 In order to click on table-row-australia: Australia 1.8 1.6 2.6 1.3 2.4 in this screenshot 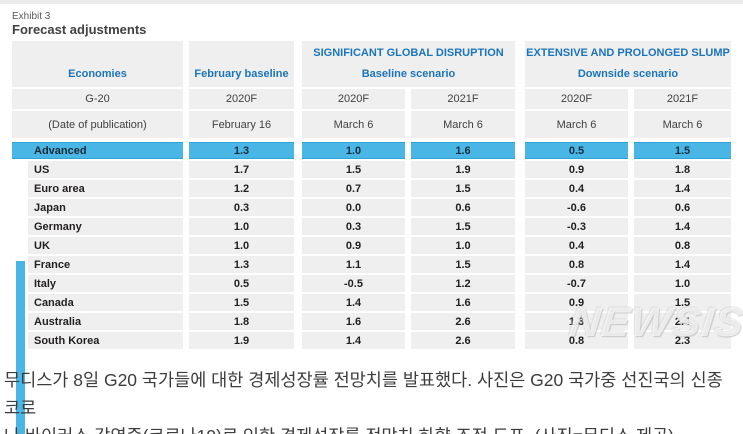, I will do `click(371, 321)`.